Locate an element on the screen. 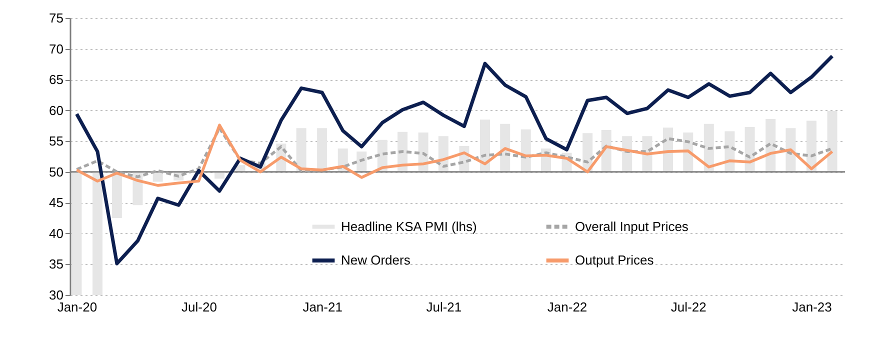 Image resolution: width=875 pixels, height=340 pixels. legend-label: Overall Input Prices is located at coordinates (632, 226).